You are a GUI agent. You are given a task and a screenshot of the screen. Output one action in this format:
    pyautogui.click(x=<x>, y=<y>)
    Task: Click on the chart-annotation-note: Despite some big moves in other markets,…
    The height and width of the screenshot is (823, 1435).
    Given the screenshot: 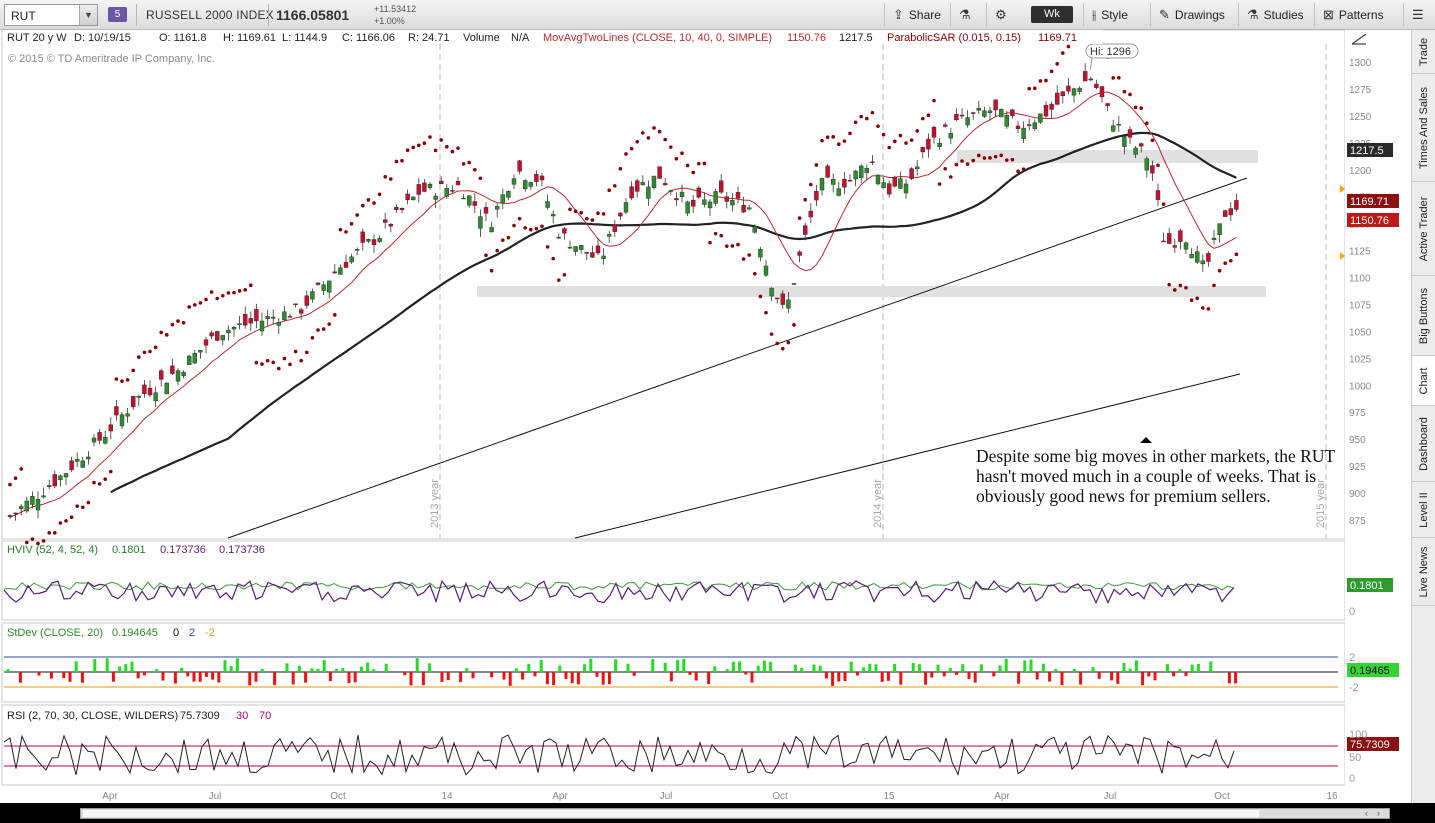 What is the action you would take?
    pyautogui.click(x=1155, y=476)
    